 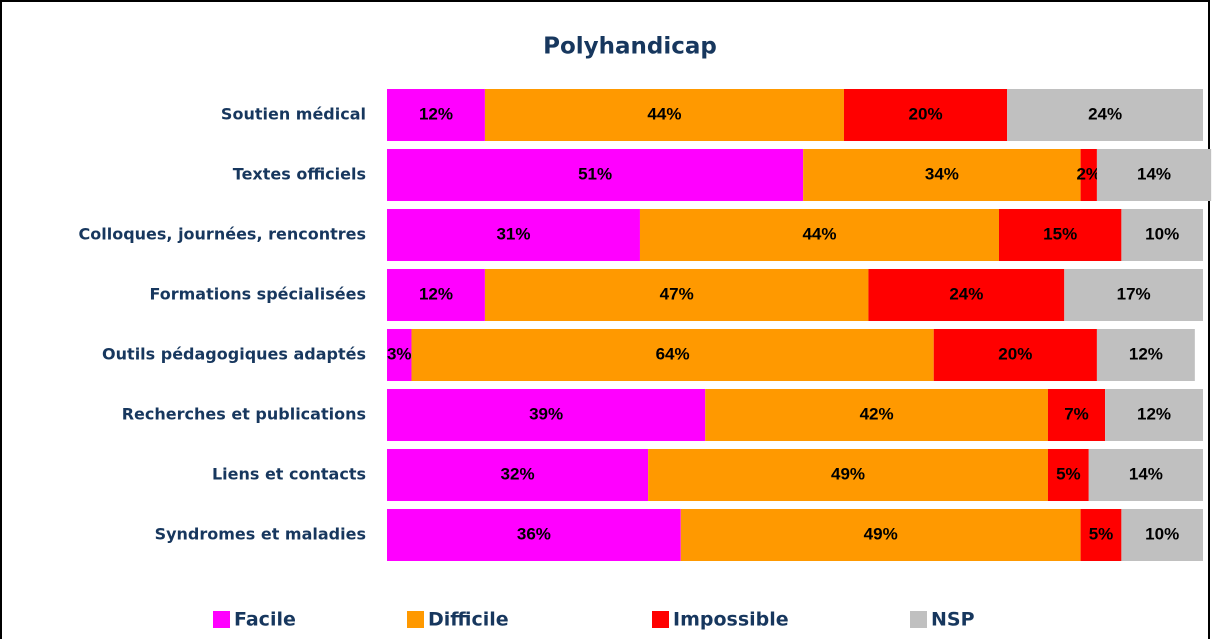 I want to click on y-tick-label: Soutien médical, so click(x=293, y=114).